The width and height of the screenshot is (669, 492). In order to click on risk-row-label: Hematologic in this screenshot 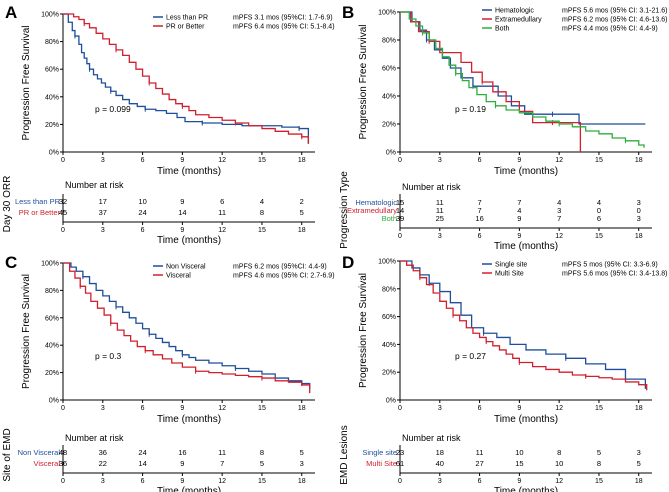, I will do `click(376, 202)`.